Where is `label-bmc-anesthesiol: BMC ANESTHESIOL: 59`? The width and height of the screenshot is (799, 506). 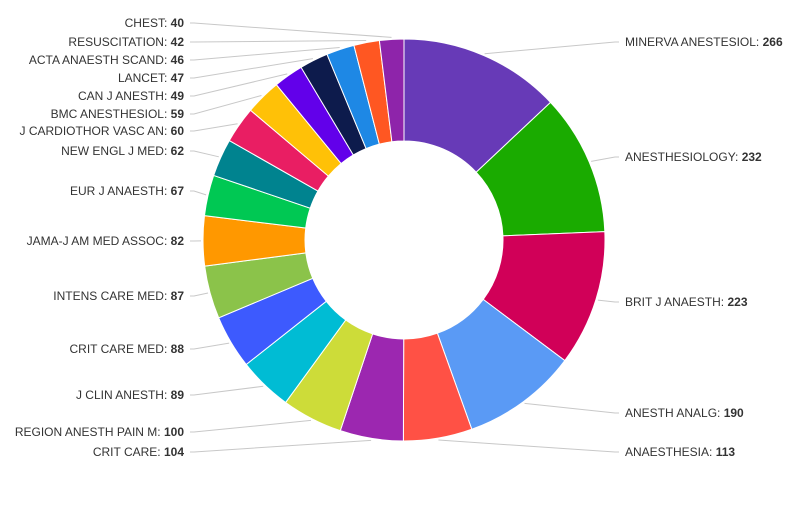 label-bmc-anesthesiol: BMC ANESTHESIOL: 59 is located at coordinates (118, 114).